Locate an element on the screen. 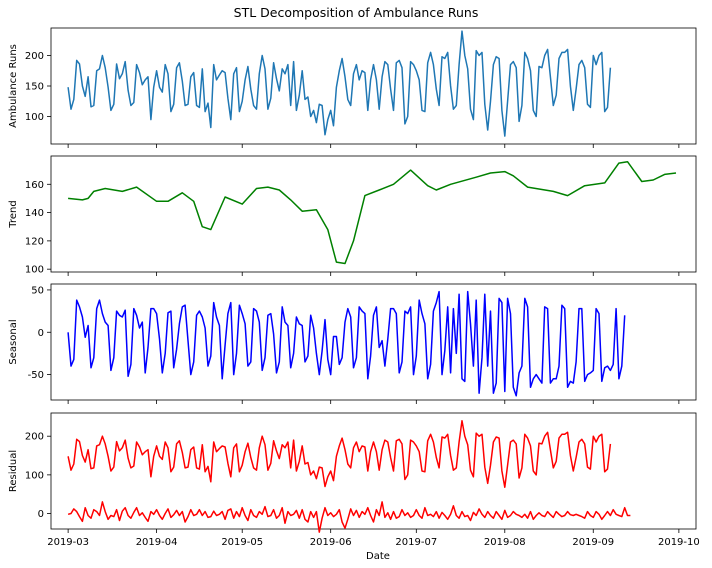  trend-ytick-label: 100 is located at coordinates (34, 270).